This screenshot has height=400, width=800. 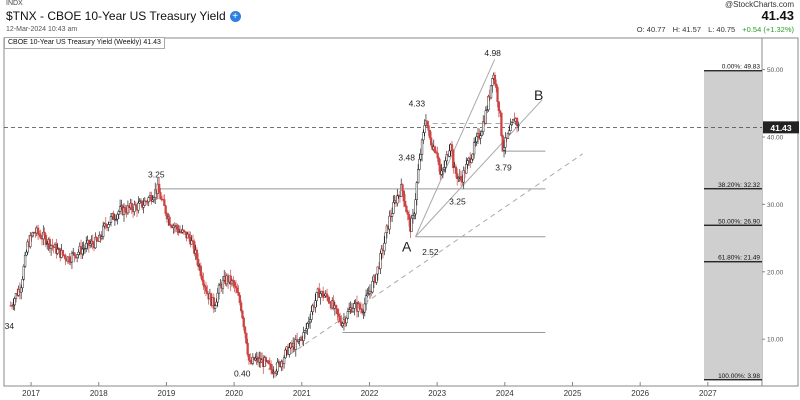 What do you see at coordinates (492, 53) in the screenshot?
I see `price-annotation: 4.98` at bounding box center [492, 53].